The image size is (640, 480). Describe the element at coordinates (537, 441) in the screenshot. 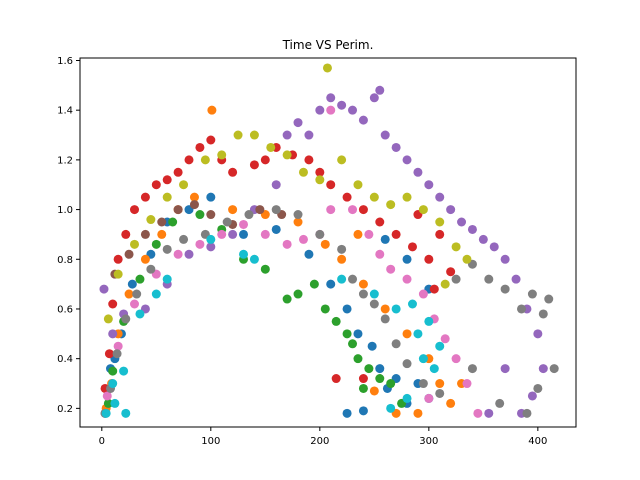

I see `x-tick-label: 400` at that location.